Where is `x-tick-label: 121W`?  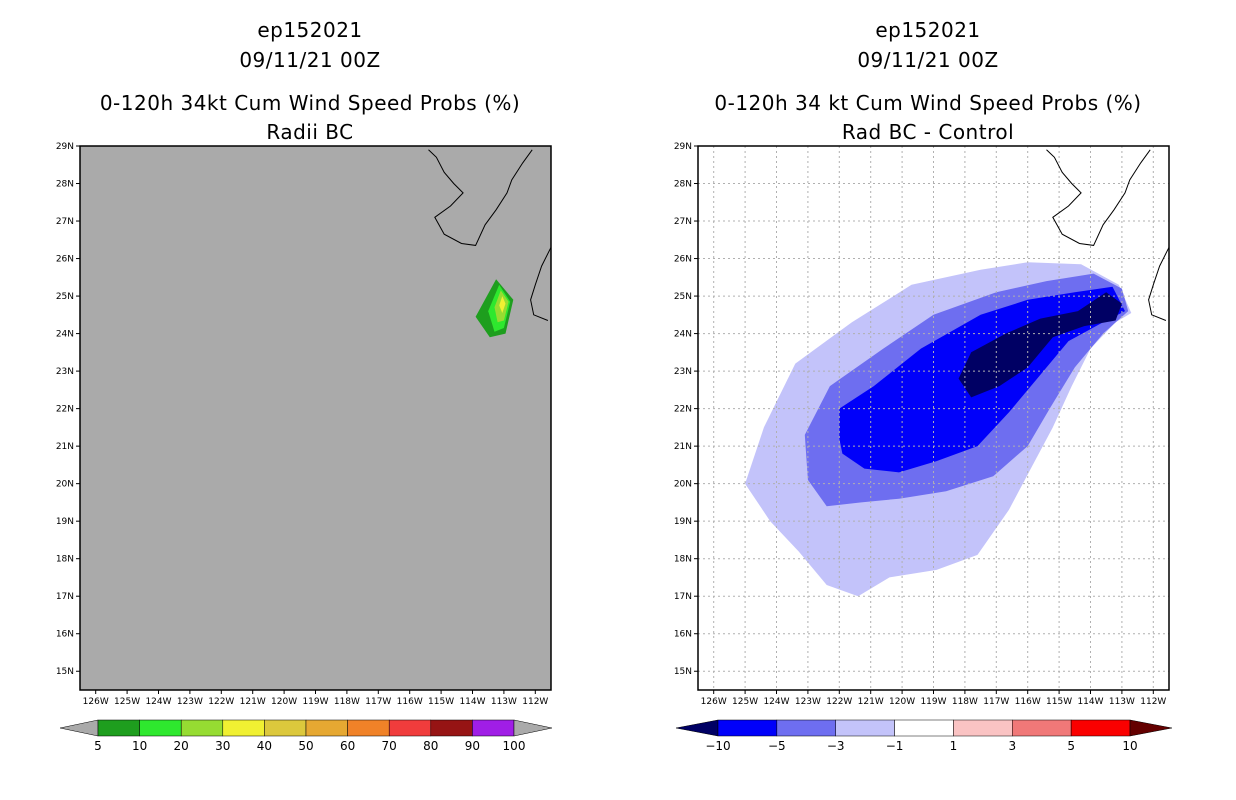
x-tick-label: 121W is located at coordinates (253, 702).